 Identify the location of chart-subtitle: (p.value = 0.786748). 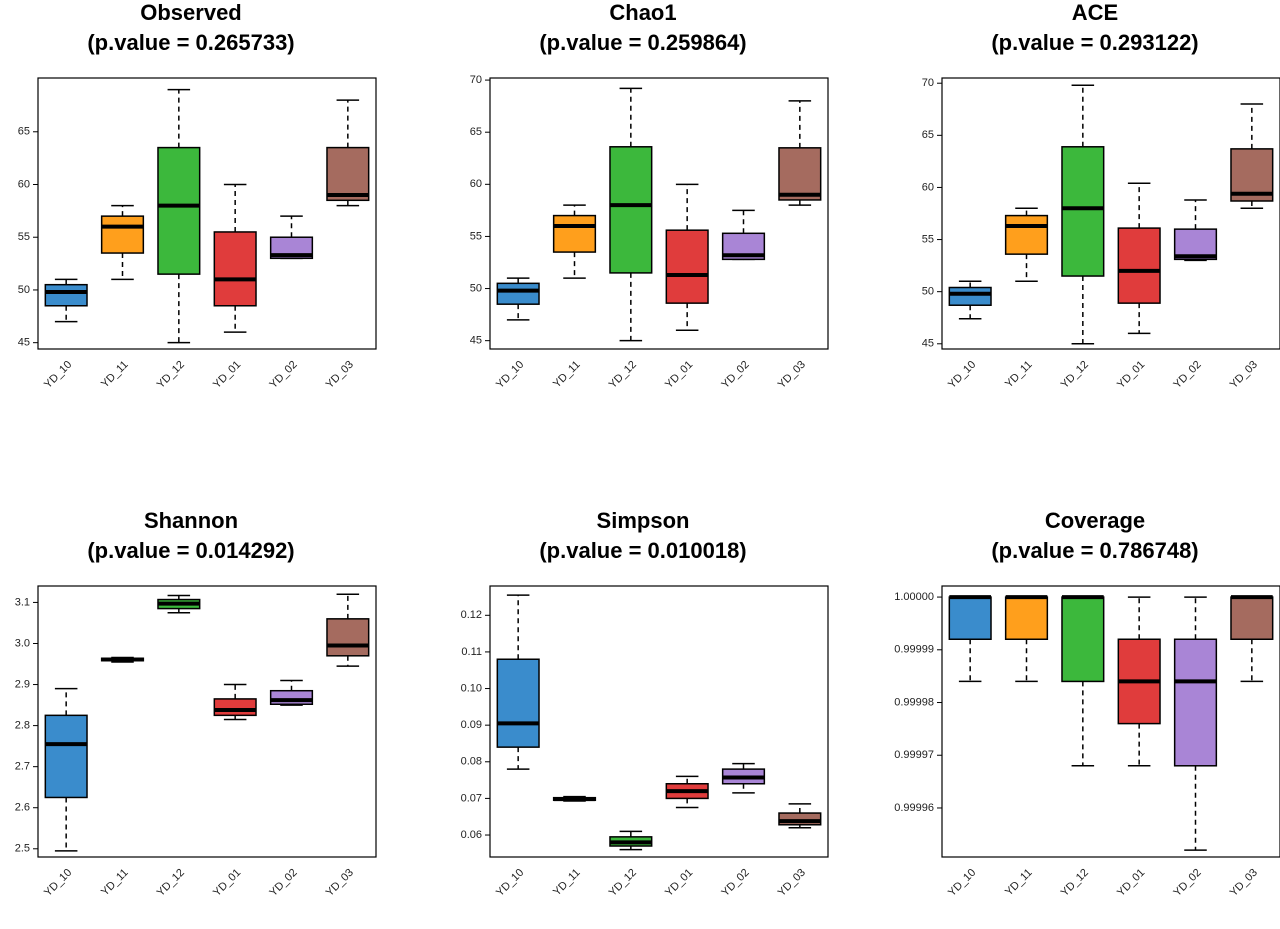
(1094, 550).